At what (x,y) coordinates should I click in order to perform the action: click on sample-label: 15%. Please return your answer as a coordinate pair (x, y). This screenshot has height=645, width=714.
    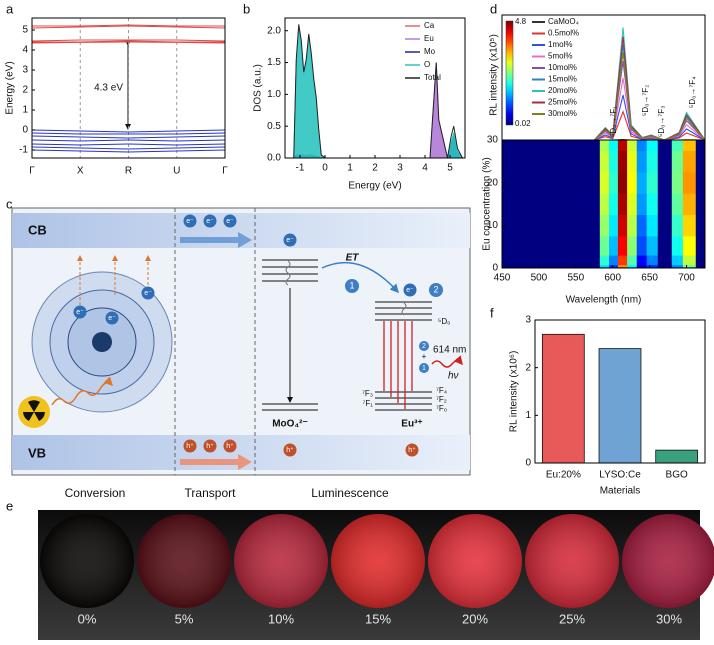
    Looking at the image, I should click on (378, 618).